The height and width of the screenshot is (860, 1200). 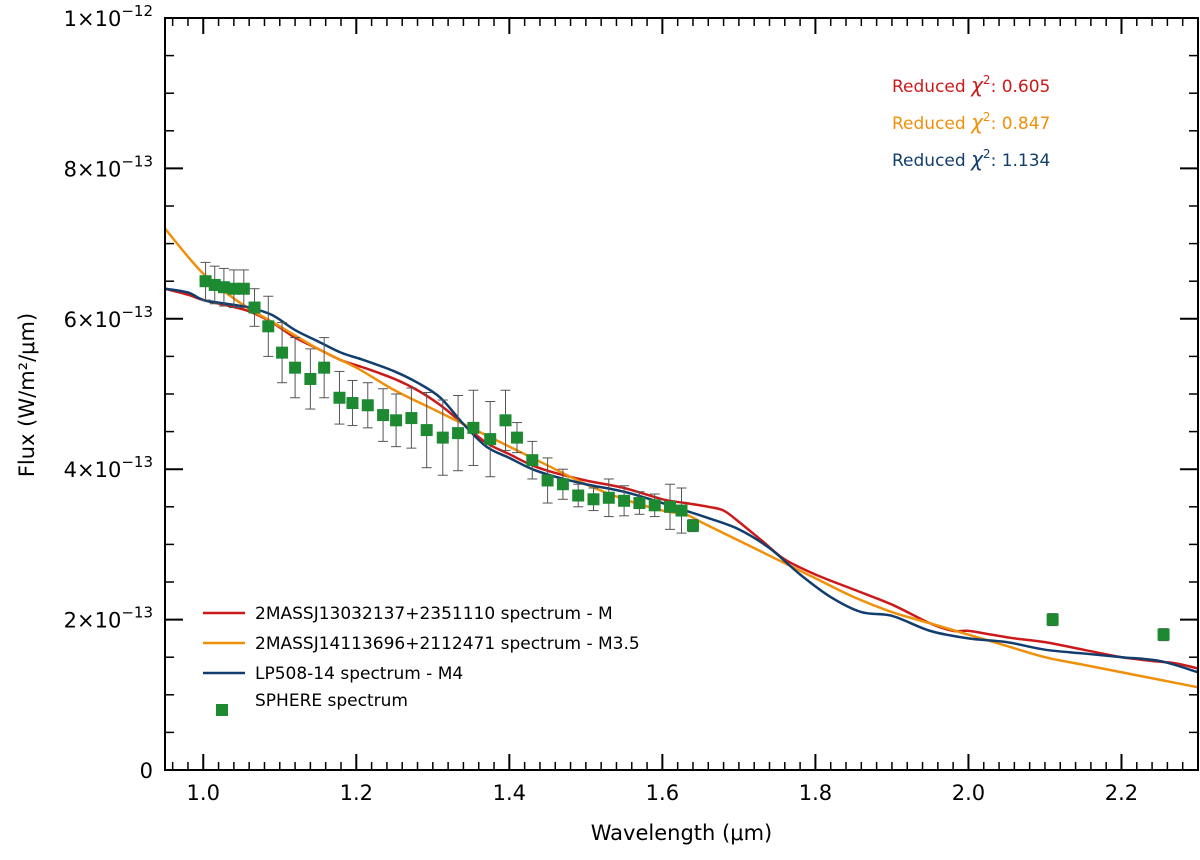 What do you see at coordinates (1121, 793) in the screenshot?
I see `x-tick-label: 2.2` at bounding box center [1121, 793].